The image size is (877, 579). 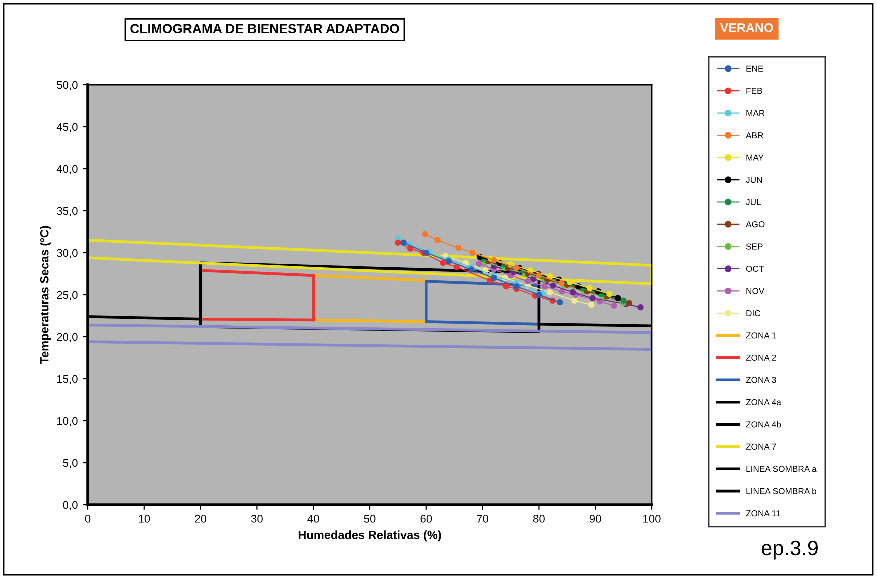 I want to click on legend-label: AGO, so click(x=755, y=224).